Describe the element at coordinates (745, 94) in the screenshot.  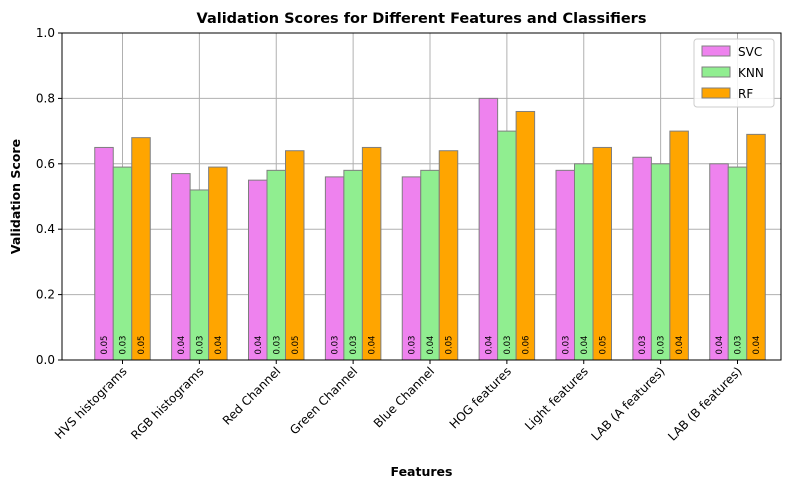
I see `legend-label-rf: RF` at that location.